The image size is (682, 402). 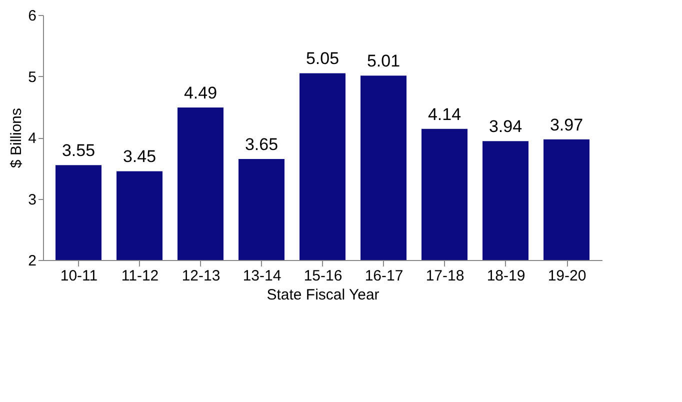 What do you see at coordinates (139, 156) in the screenshot?
I see `data-label: 3.45` at bounding box center [139, 156].